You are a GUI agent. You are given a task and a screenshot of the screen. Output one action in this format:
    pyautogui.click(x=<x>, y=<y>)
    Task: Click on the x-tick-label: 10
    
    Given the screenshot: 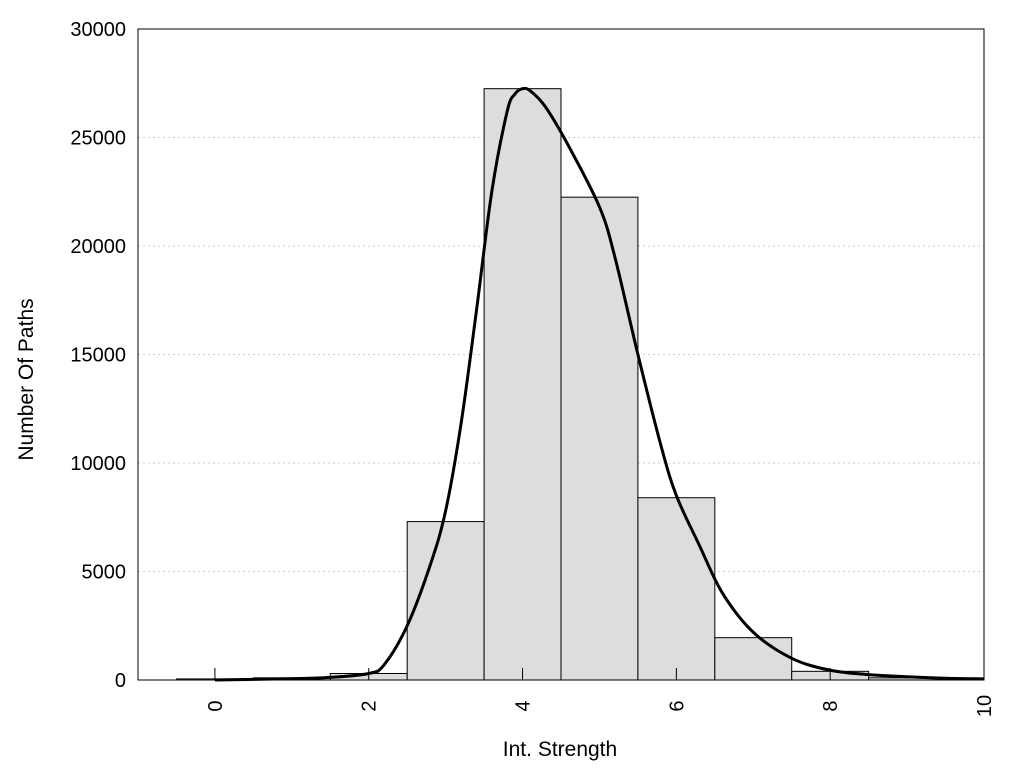 What is the action you would take?
    pyautogui.click(x=985, y=706)
    